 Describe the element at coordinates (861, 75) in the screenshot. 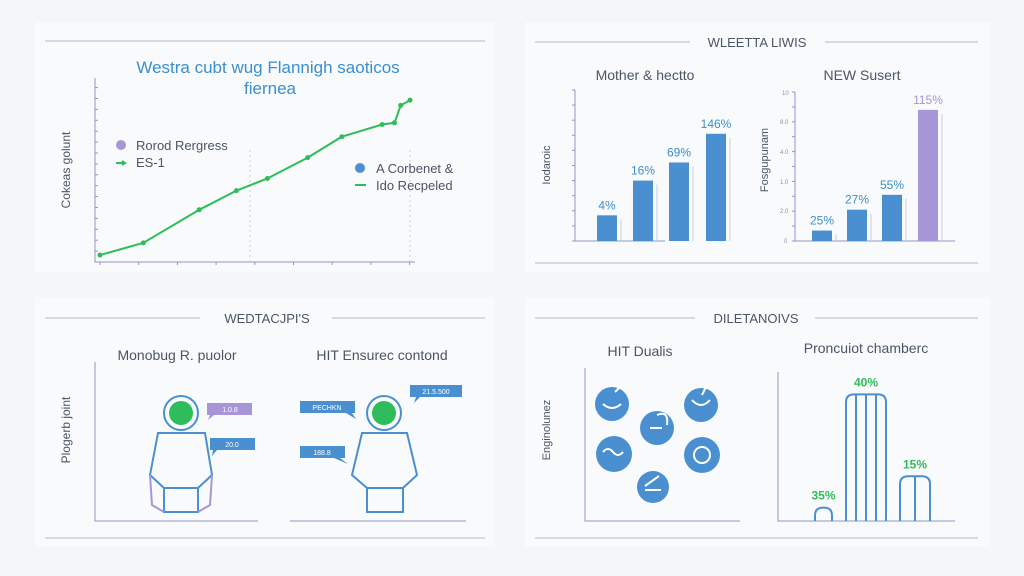

I see `chart-title: NEW Susert` at that location.